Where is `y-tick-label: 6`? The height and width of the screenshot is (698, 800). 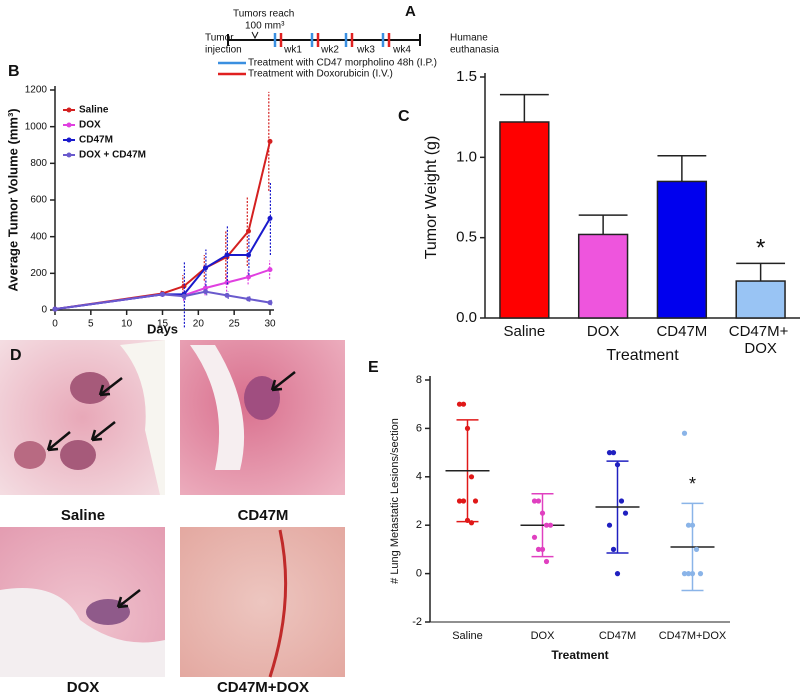
y-tick-label: 6 is located at coordinates (419, 428).